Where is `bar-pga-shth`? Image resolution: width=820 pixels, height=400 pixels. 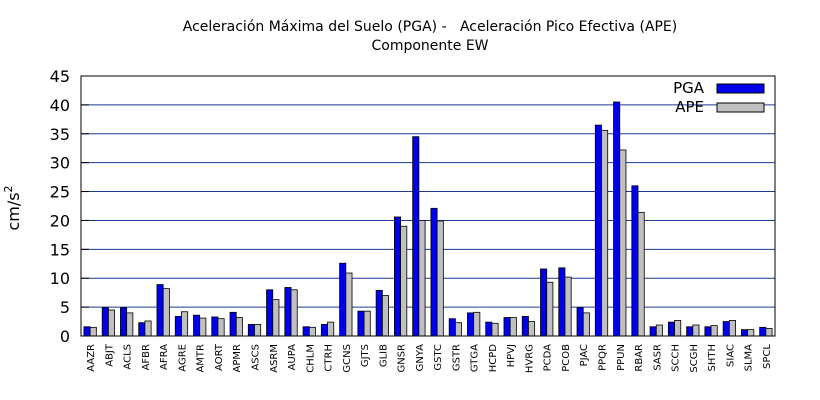 bar-pga-shth is located at coordinates (708, 331).